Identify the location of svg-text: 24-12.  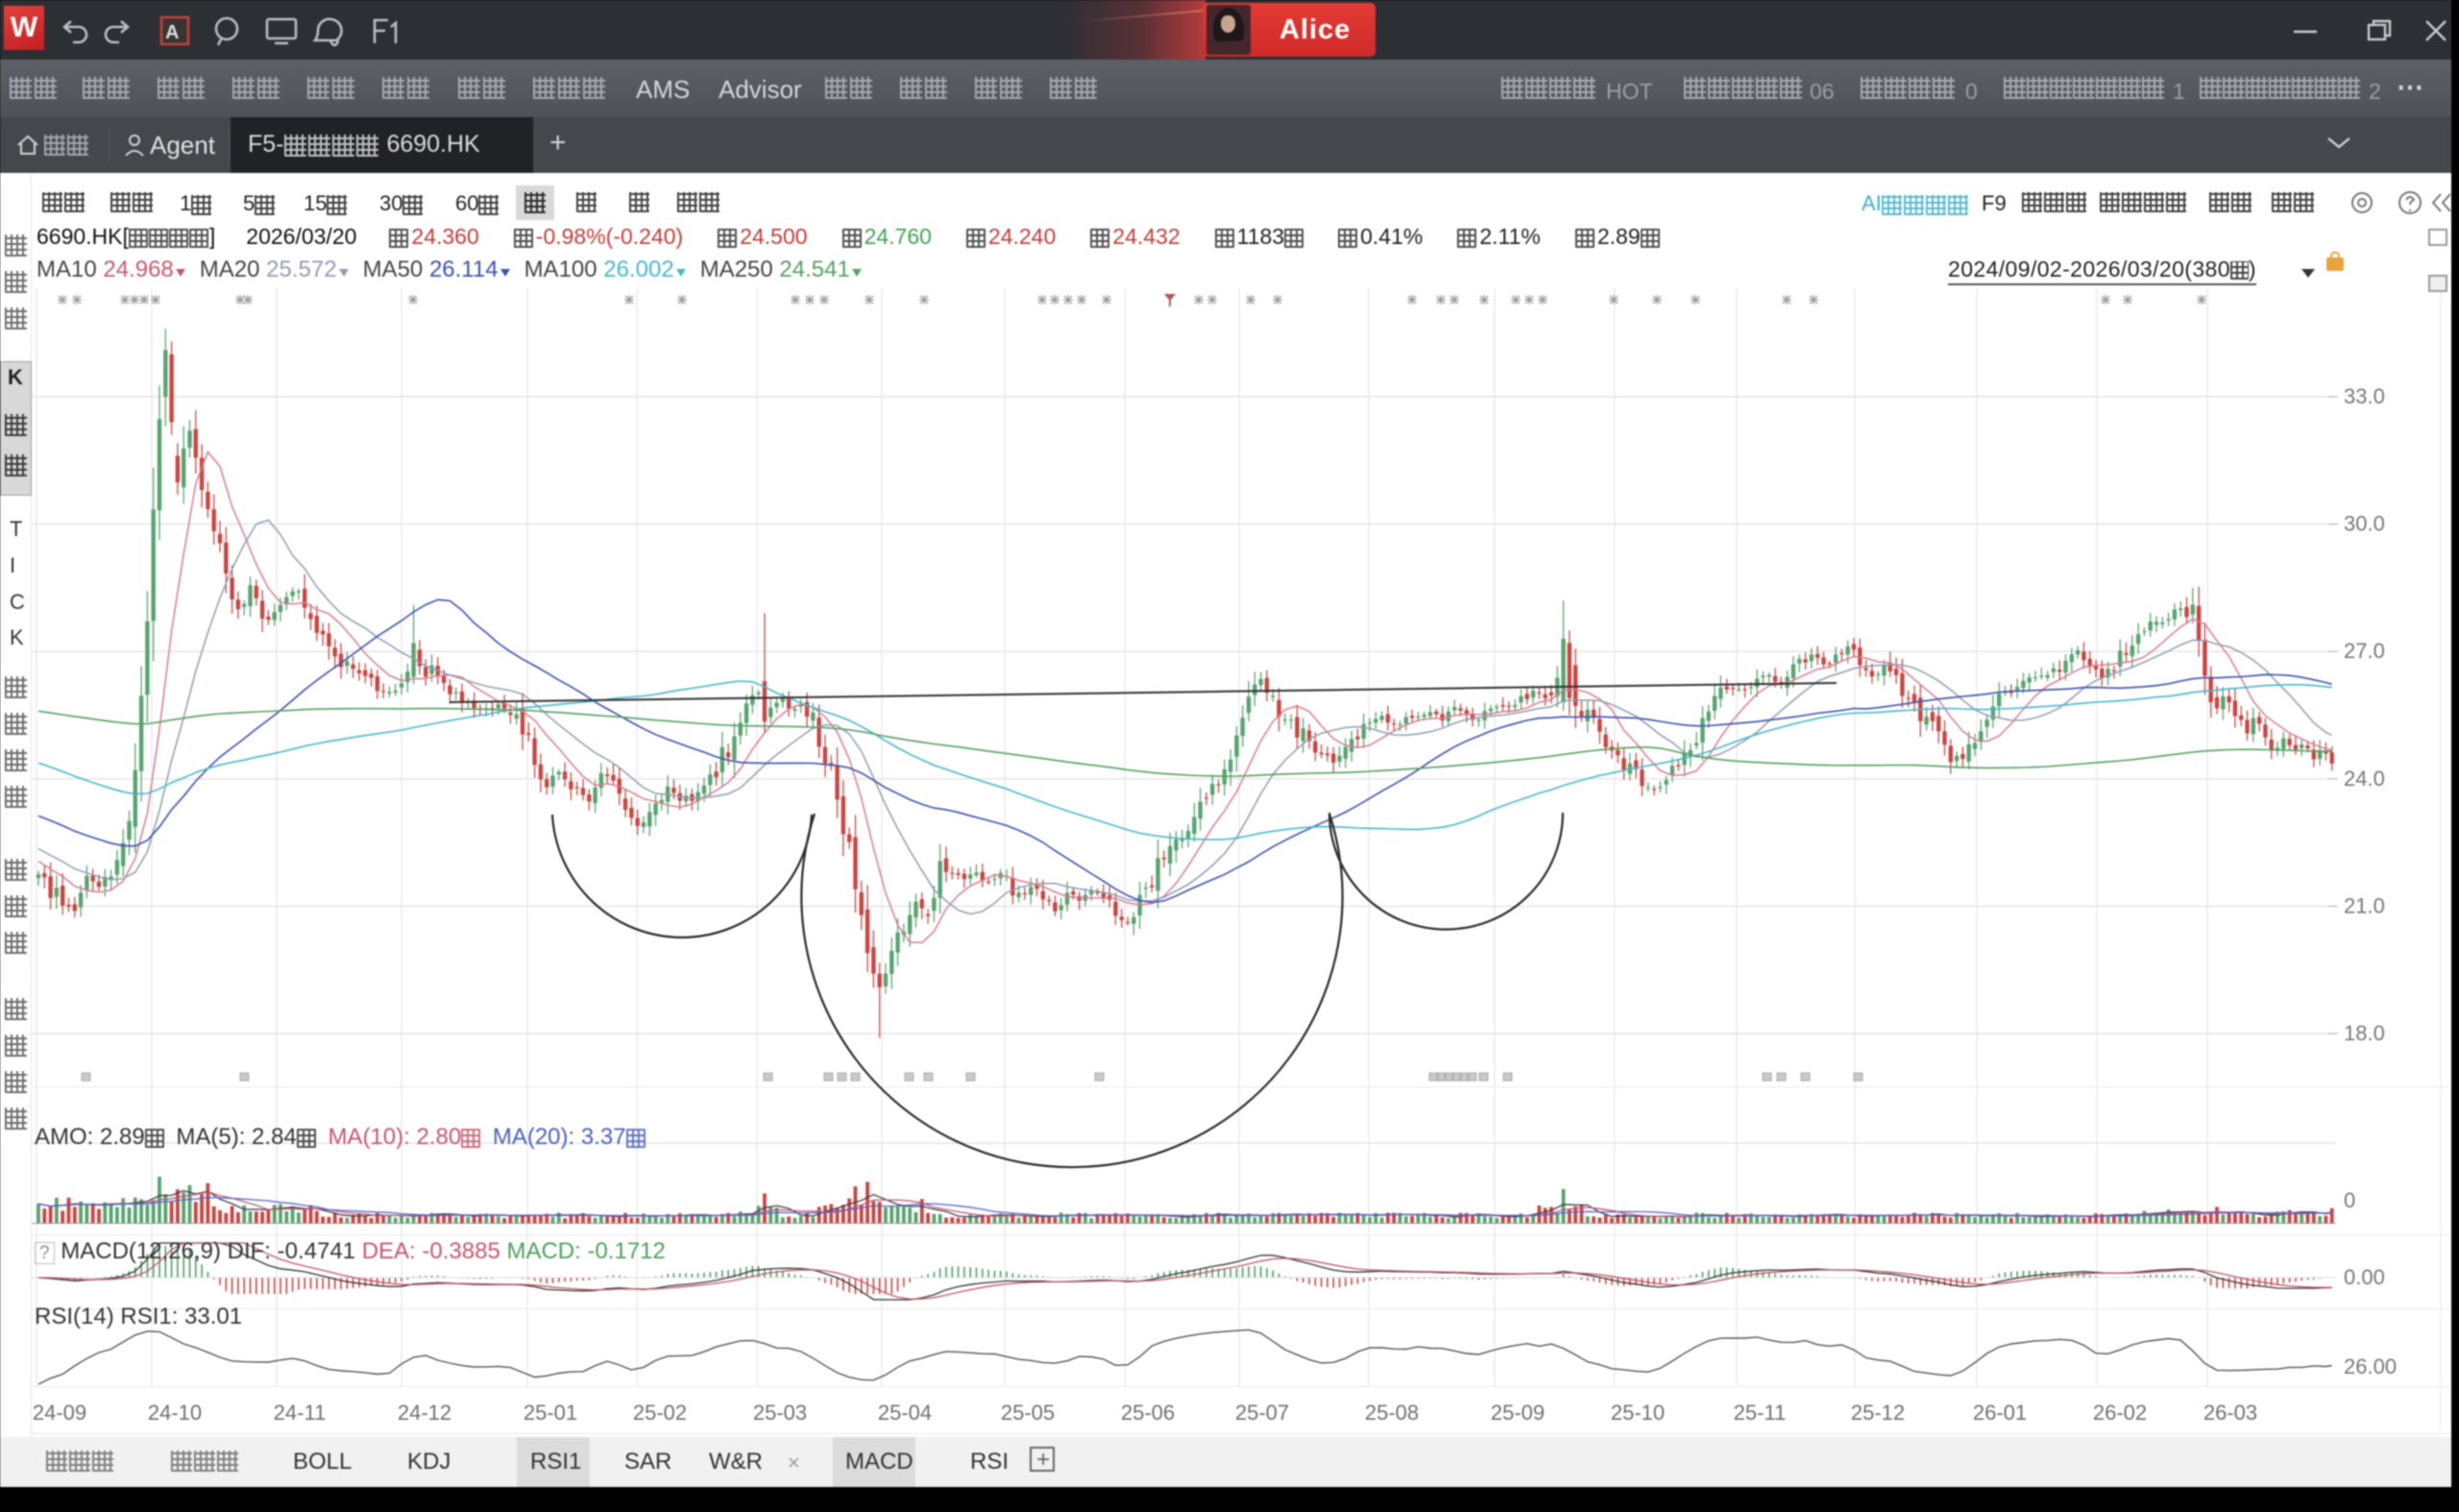
(424, 1413).